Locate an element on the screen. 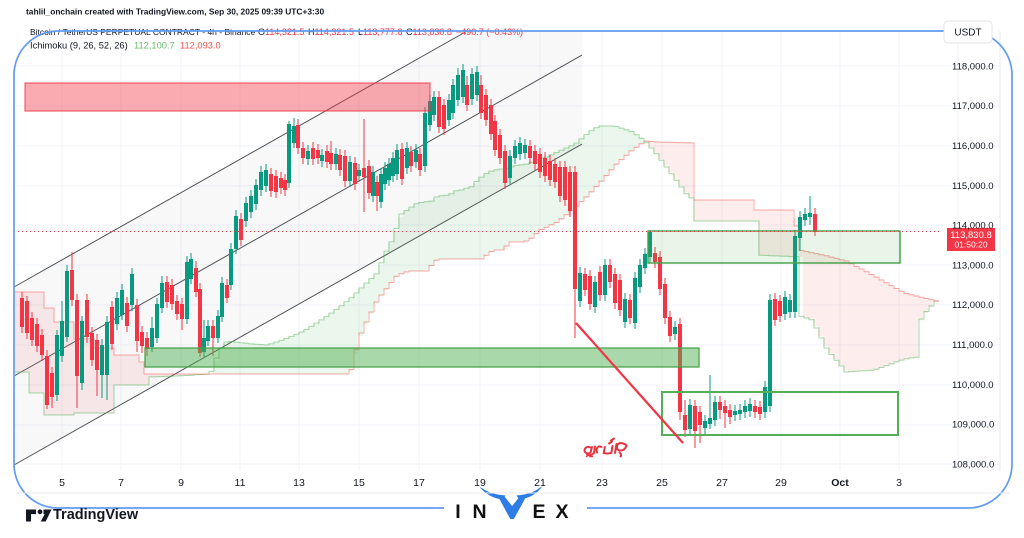 The image size is (1024, 538). svg-text: TradingView is located at coordinates (96, 515).